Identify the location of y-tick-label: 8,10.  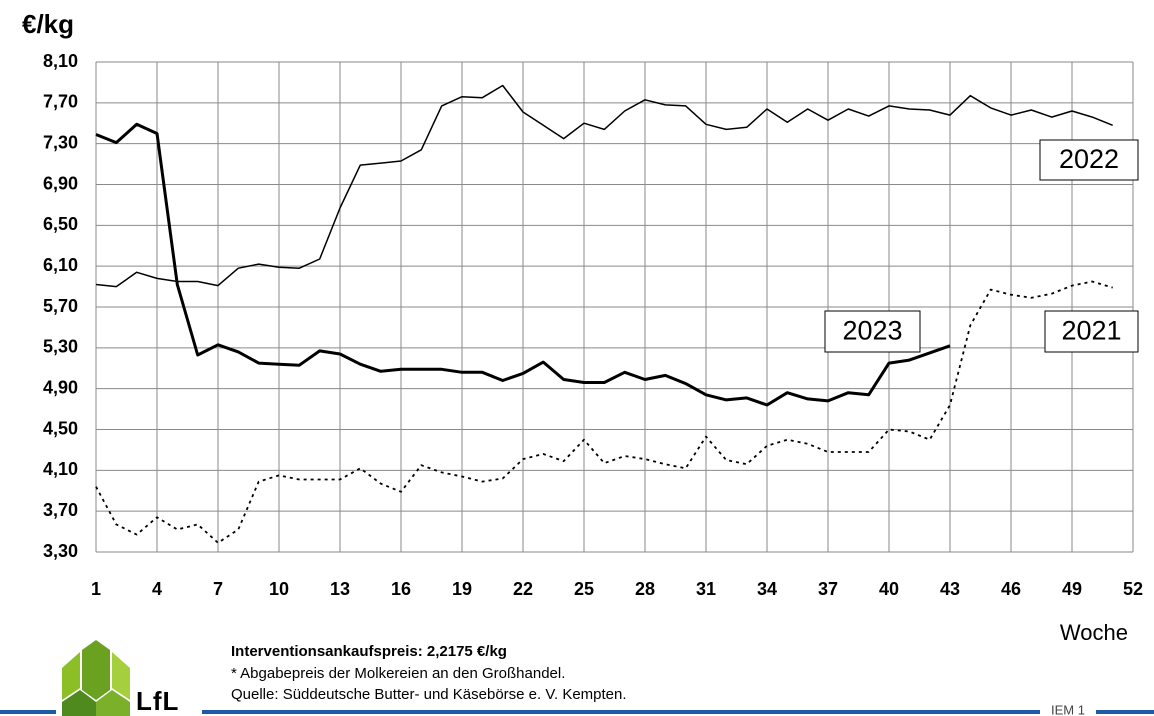
(60, 61).